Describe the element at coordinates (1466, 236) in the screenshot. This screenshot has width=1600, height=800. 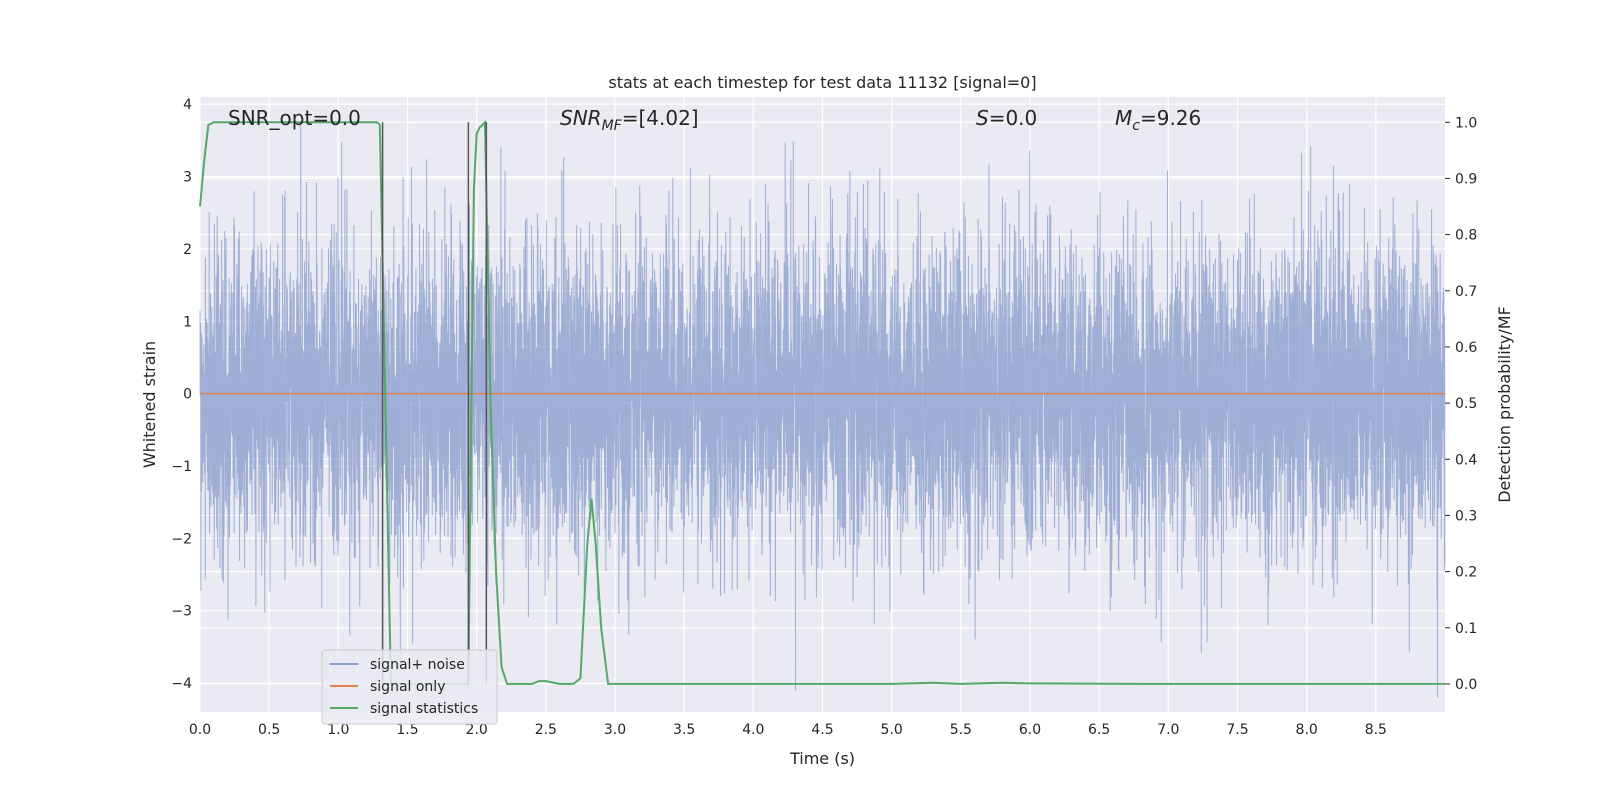
I see `y-tick-label-right: 0.8` at that location.